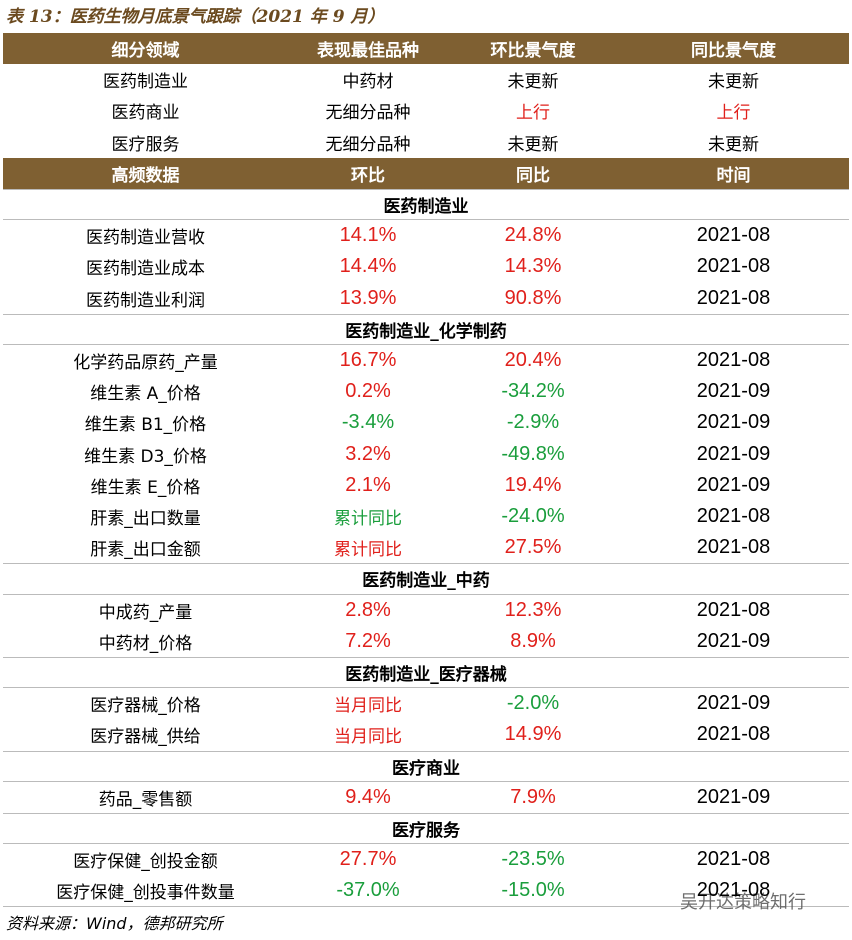  I want to click on source-note: 资料来源：Wind，德邦研究所, so click(114, 923).